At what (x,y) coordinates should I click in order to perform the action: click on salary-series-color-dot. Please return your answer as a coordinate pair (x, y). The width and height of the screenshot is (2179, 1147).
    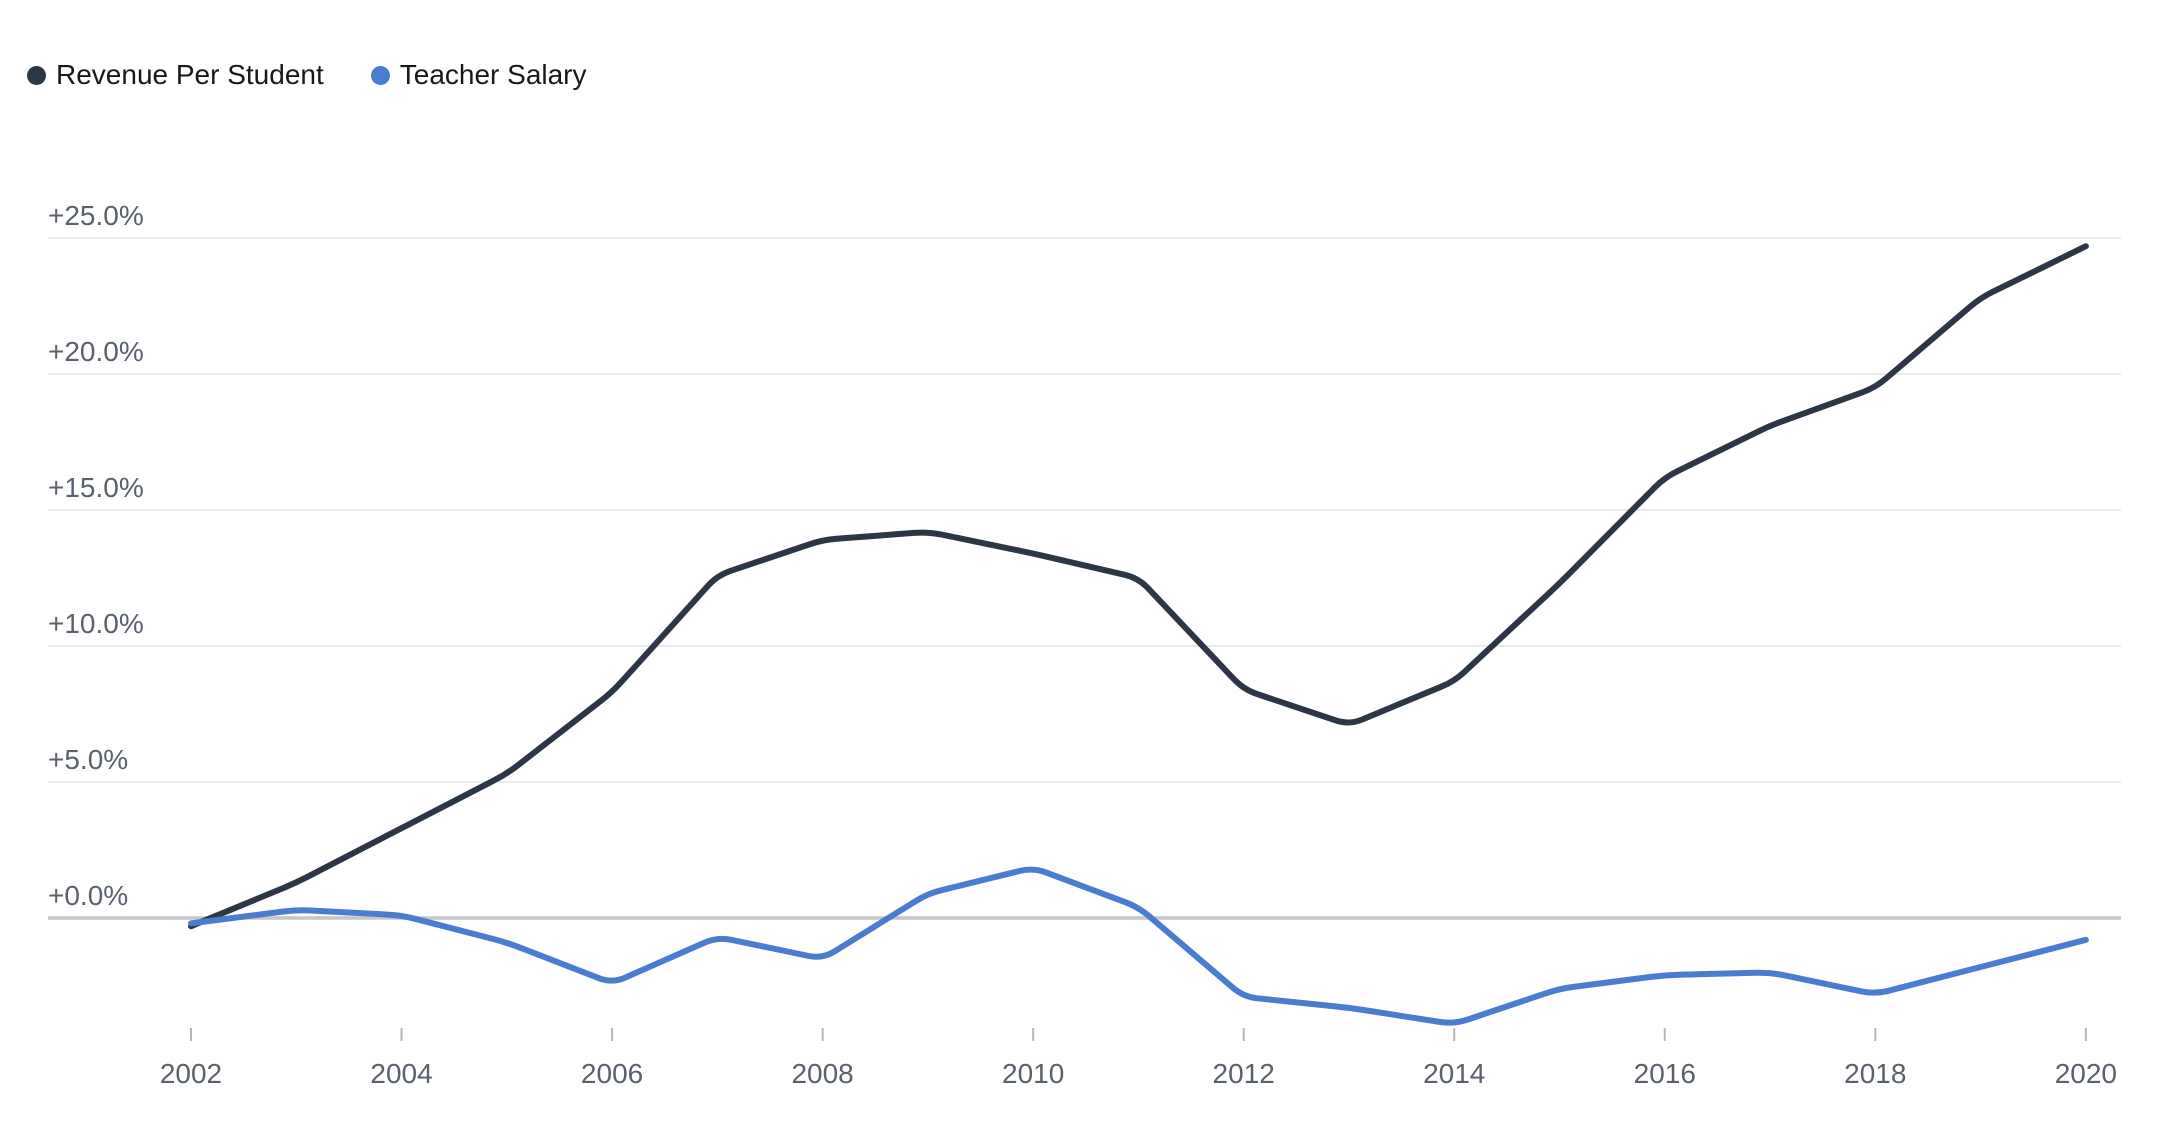
    Looking at the image, I should click on (380, 75).